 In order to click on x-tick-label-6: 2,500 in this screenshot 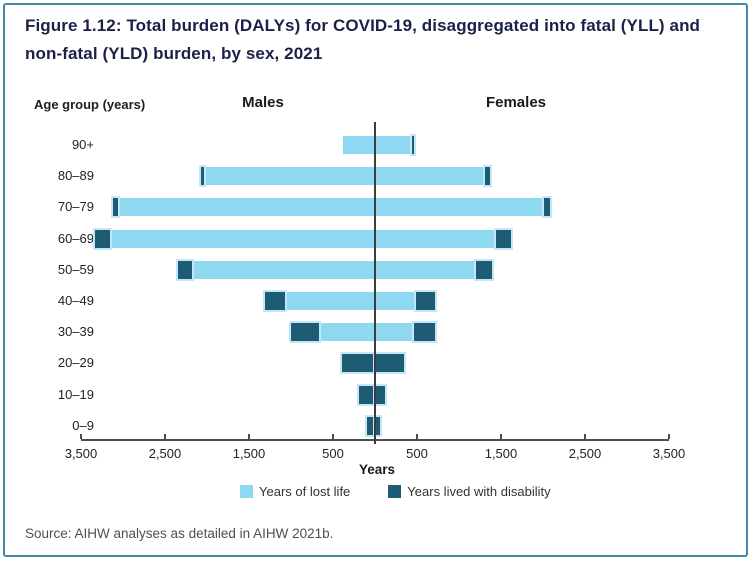, I will do `click(585, 453)`.